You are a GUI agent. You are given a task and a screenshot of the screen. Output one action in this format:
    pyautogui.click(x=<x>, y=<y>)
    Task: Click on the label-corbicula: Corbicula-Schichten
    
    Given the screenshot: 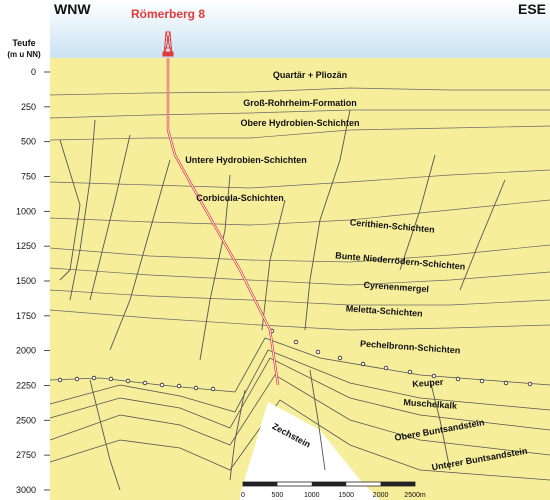 What is the action you would take?
    pyautogui.click(x=240, y=198)
    